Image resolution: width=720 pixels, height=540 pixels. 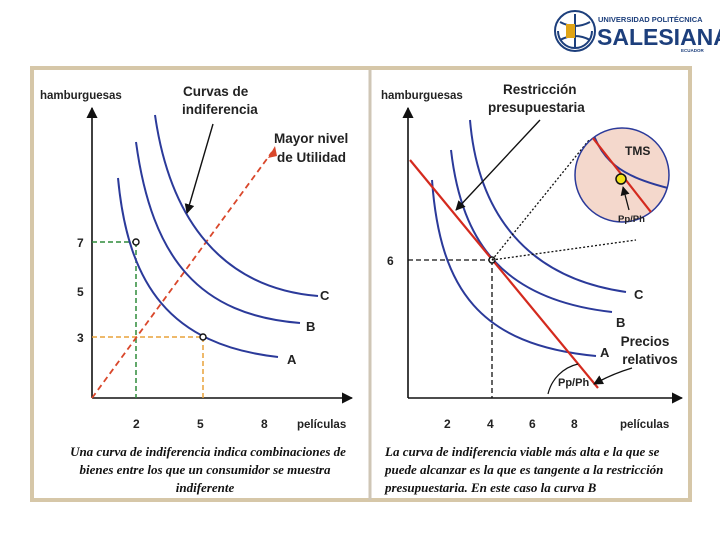 I want to click on left-indifference-curve-a, so click(x=198, y=267).